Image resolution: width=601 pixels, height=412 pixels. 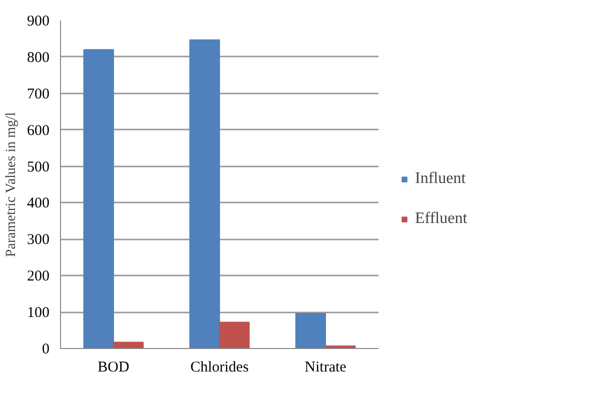 I want to click on y-tick-label: 100, so click(x=38, y=313).